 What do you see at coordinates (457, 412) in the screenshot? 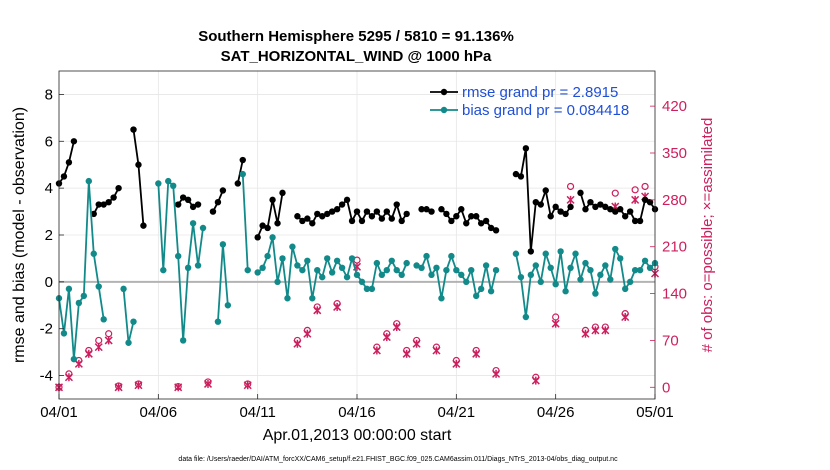
I see `x-tick-label: 04/21` at bounding box center [457, 412].